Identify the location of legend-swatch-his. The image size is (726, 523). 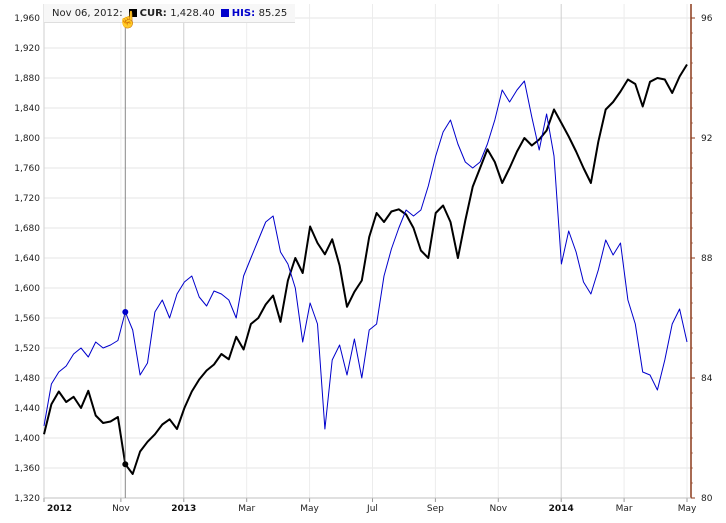
(224, 12).